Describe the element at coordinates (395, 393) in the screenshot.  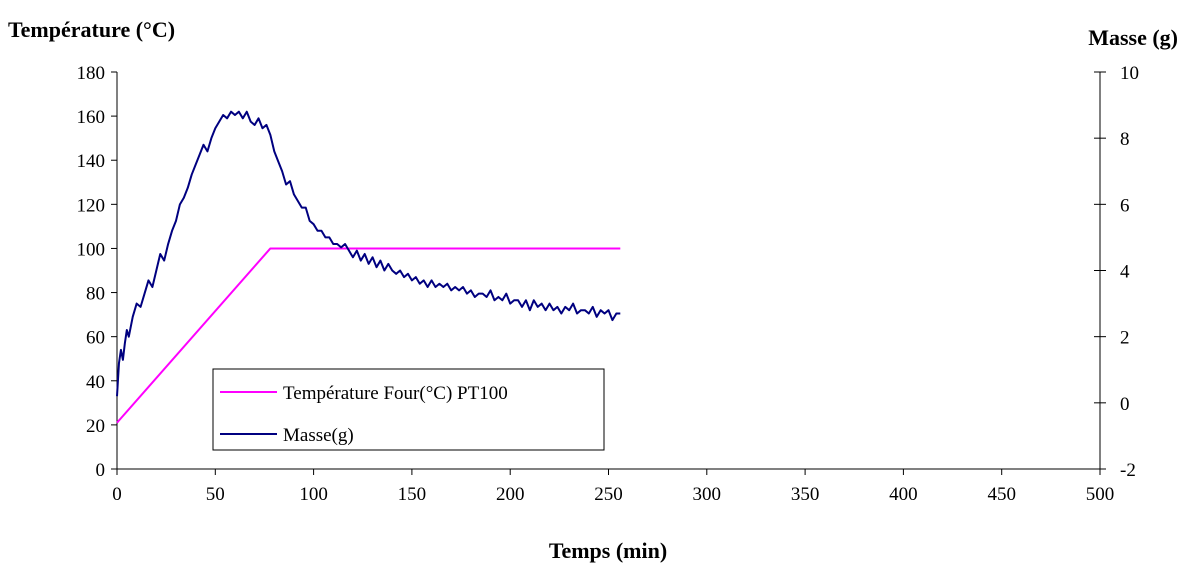
I see `legend-label-temperature: Température Four(°C) PT100` at that location.